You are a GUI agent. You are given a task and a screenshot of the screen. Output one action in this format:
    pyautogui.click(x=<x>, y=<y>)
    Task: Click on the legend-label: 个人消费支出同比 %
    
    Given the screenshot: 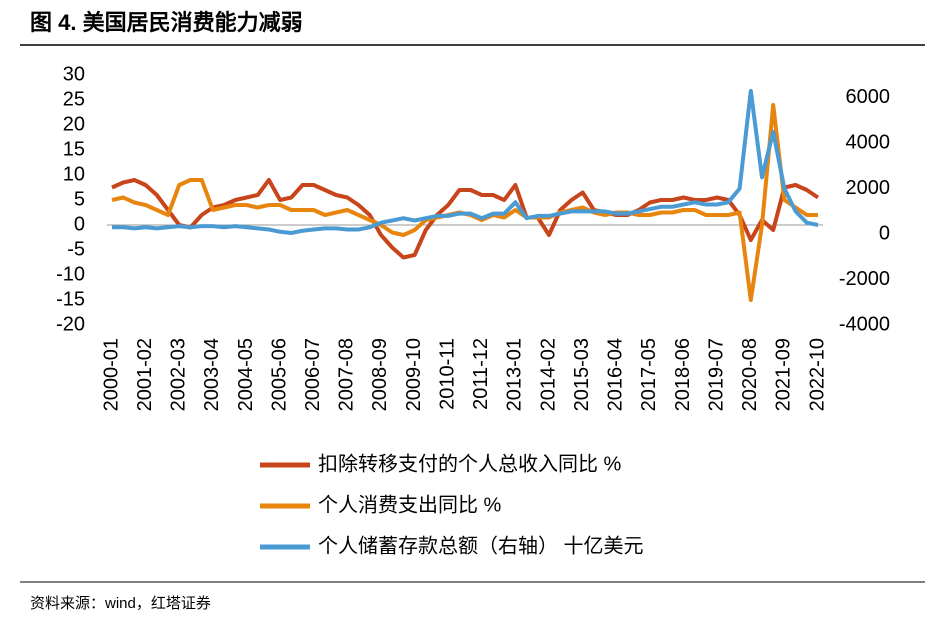 What is the action you would take?
    pyautogui.click(x=410, y=504)
    